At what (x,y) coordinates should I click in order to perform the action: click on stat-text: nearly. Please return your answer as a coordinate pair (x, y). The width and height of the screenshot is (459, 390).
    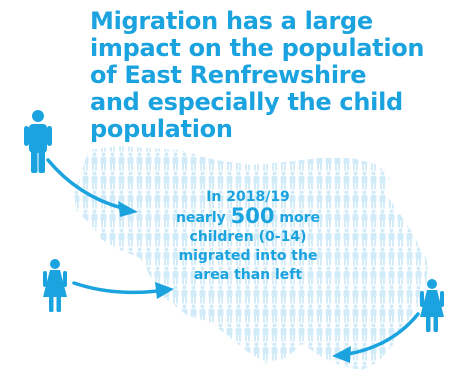
    Looking at the image, I should click on (201, 218).